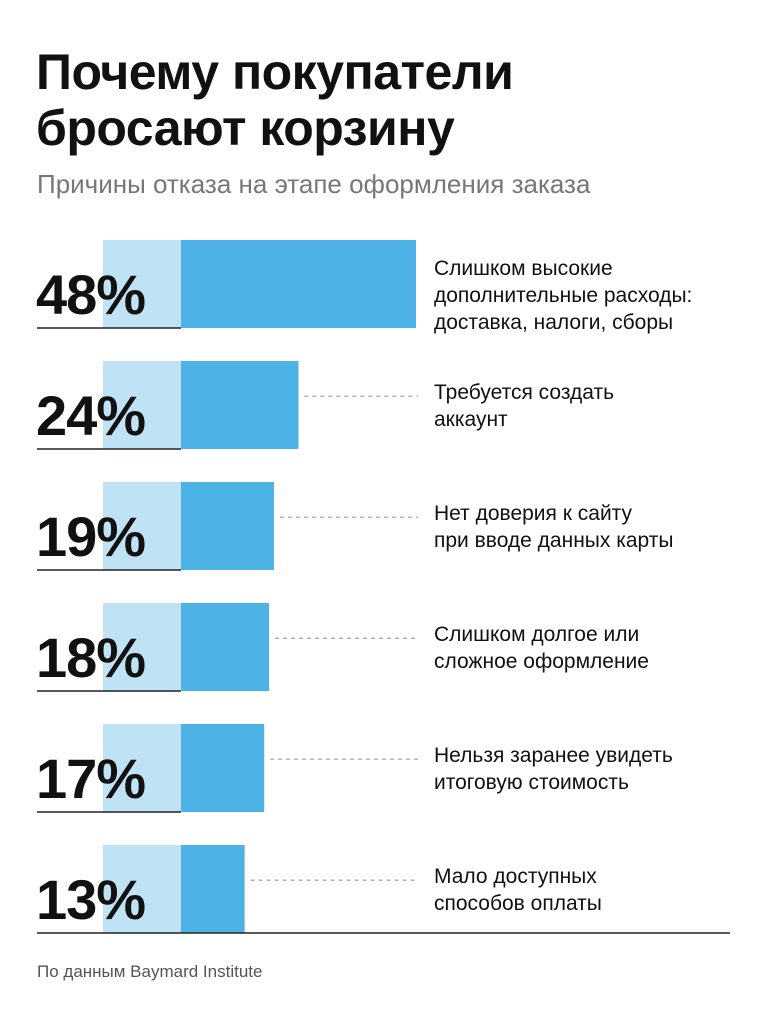 The width and height of the screenshot is (765, 1024). I want to click on title-line-2: бросают корзину, so click(245, 128).